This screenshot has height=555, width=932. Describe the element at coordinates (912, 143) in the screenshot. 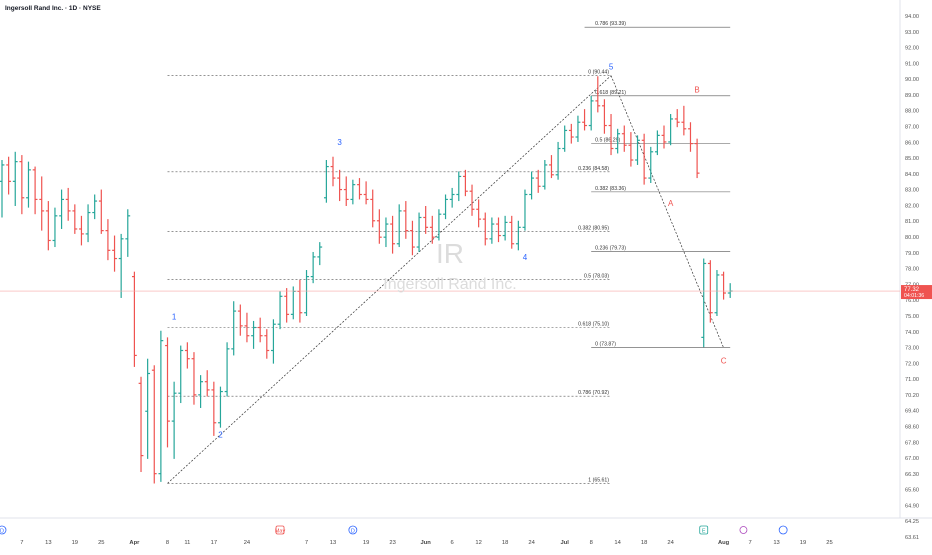

I see `y-tick-label: 86.00` at that location.